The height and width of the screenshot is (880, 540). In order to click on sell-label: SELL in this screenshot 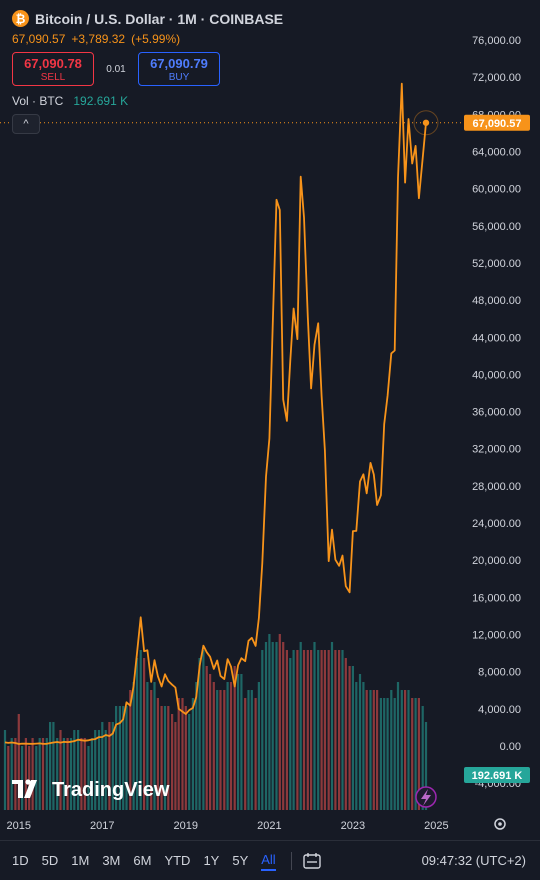, I will do `click(53, 77)`.